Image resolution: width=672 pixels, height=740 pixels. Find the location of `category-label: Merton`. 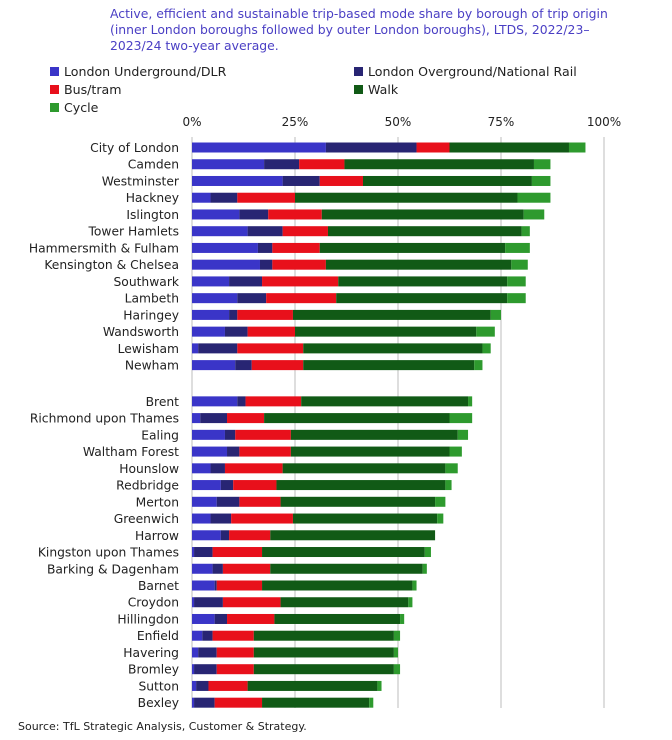

category-label: Merton is located at coordinates (157, 502).